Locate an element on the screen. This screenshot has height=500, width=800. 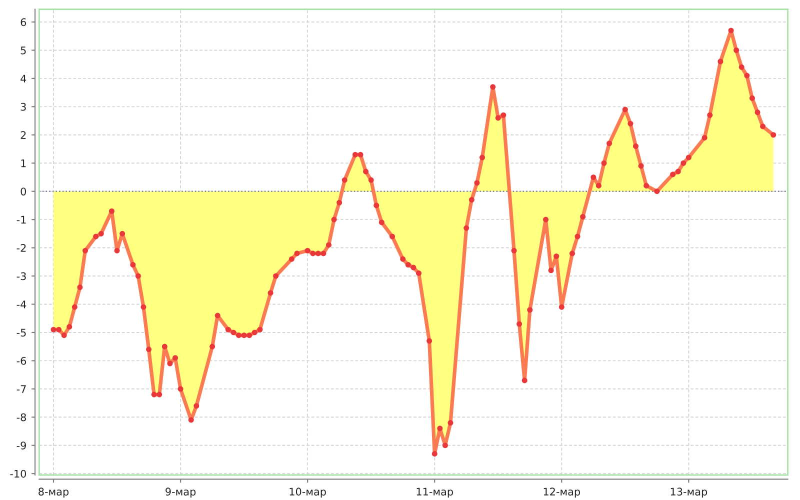
y-tick-label: -3 is located at coordinates (21, 276).